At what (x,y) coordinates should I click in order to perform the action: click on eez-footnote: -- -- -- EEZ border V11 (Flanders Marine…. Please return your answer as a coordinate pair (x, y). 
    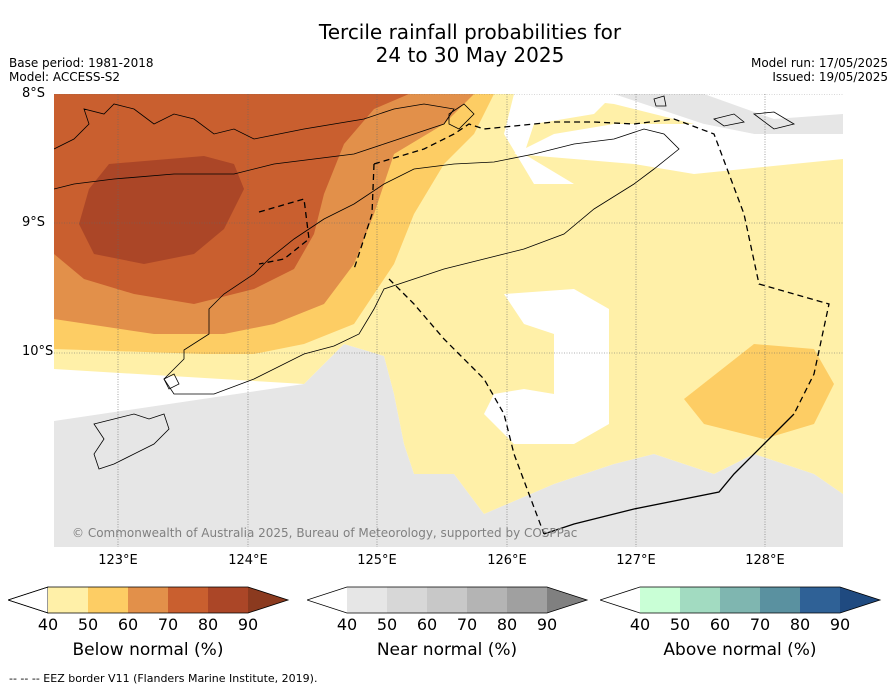
    Looking at the image, I should click on (163, 678).